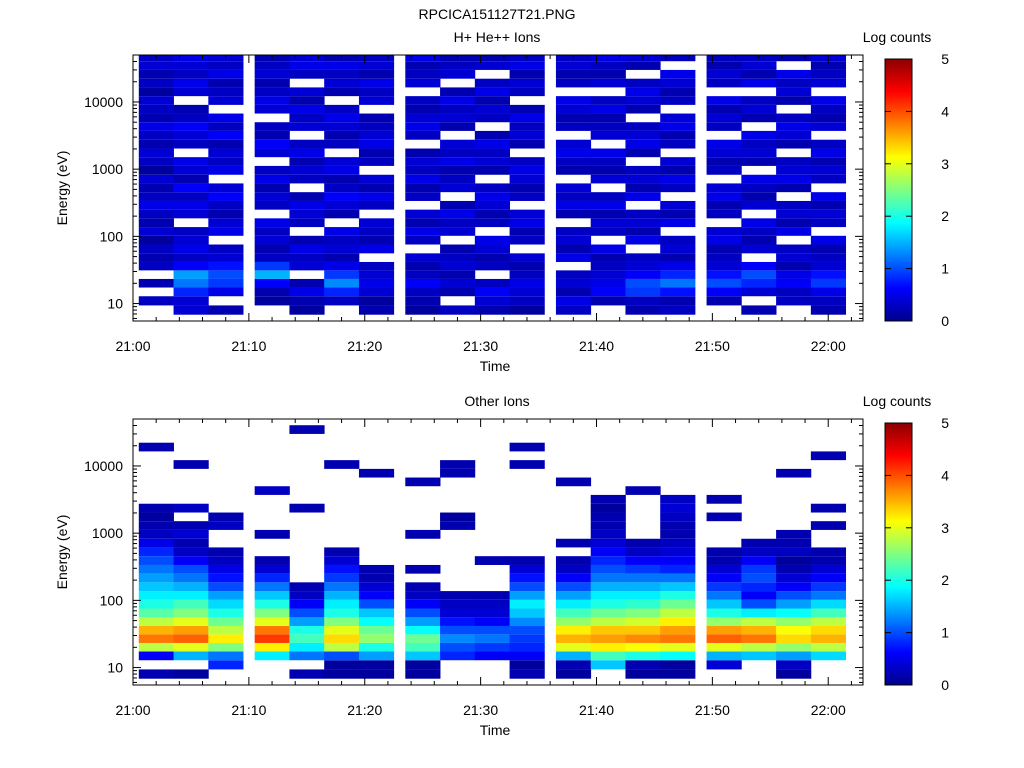 This screenshot has width=1024, height=768. What do you see at coordinates (115, 304) in the screenshot?
I see `y-tick-label: 10` at bounding box center [115, 304].